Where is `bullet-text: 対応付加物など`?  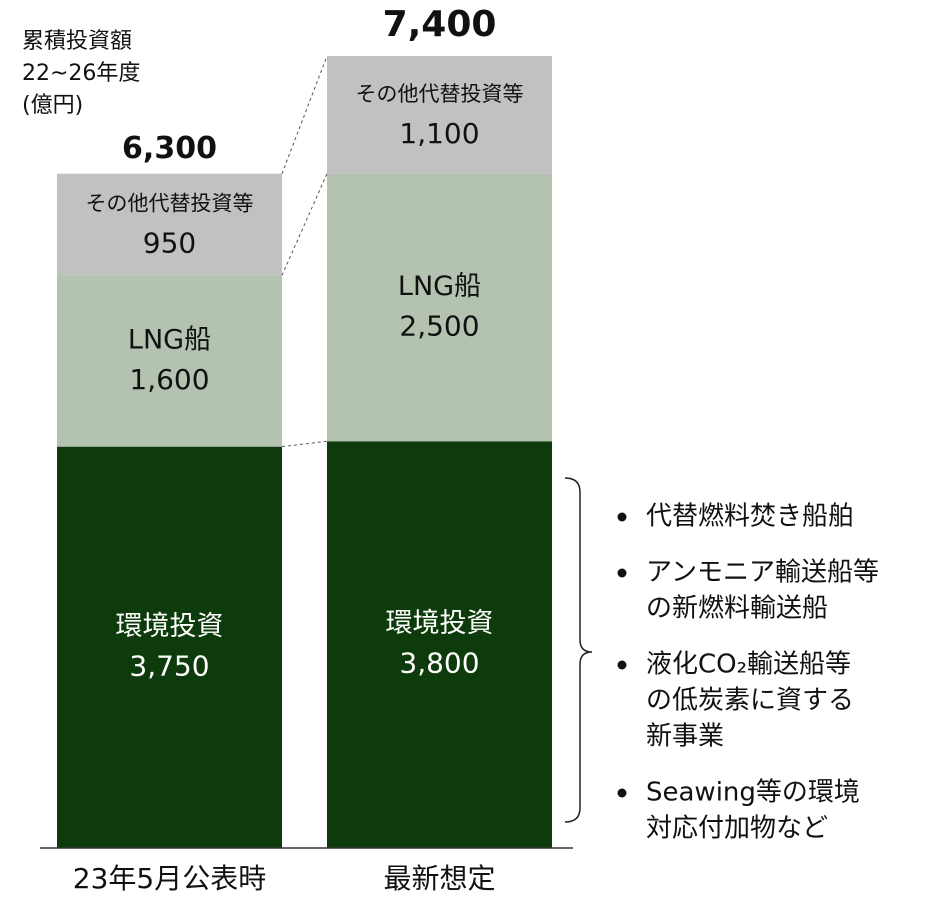 bullet-text: 対応付加物など is located at coordinates (737, 829).